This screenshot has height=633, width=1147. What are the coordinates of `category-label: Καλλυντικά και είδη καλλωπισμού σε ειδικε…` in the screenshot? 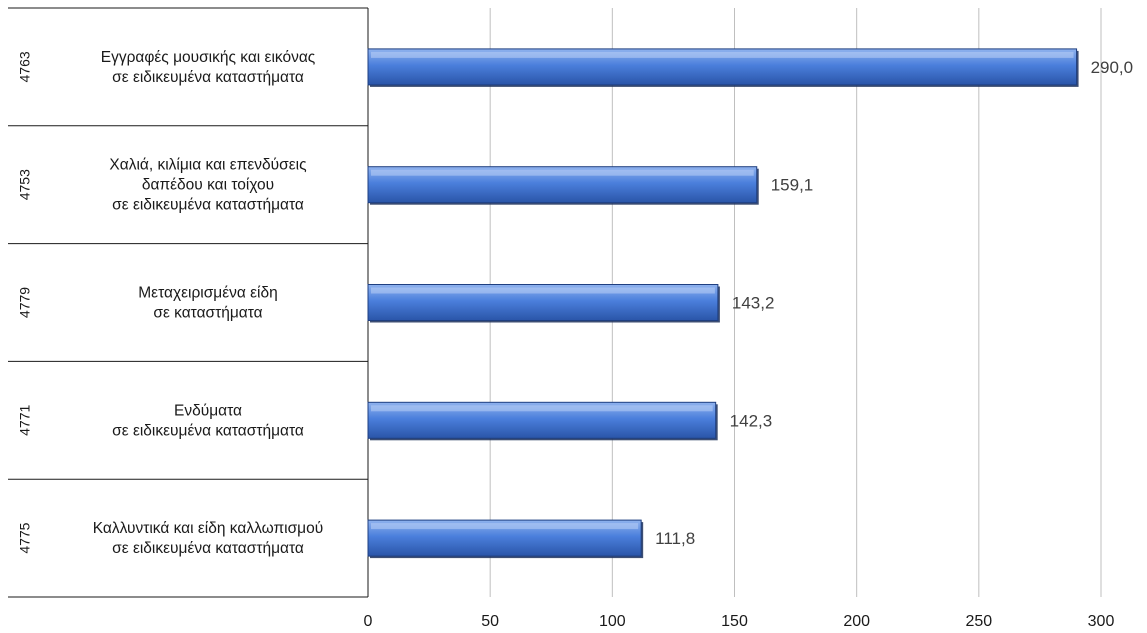 It's located at (208, 538).